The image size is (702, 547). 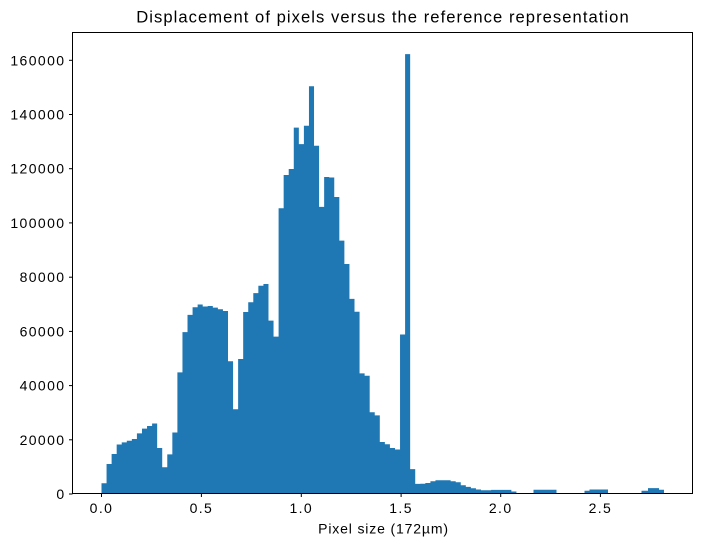 What do you see at coordinates (601, 508) in the screenshot?
I see `svg-text: 2.5` at bounding box center [601, 508].